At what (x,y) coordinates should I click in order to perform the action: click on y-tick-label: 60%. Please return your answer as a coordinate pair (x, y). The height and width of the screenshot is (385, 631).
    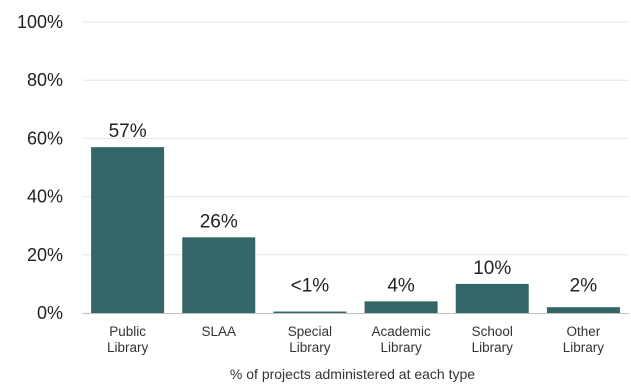
    Looking at the image, I should click on (45, 138).